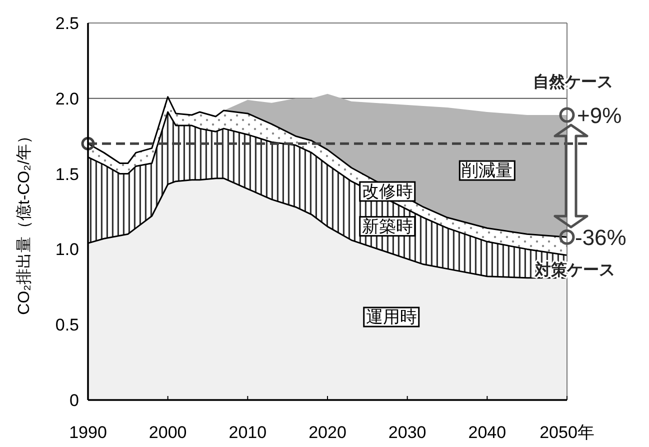 This screenshot has width=649, height=447. Describe the element at coordinates (487, 432) in the screenshot. I see `x-tick-label: 2040` at that location.